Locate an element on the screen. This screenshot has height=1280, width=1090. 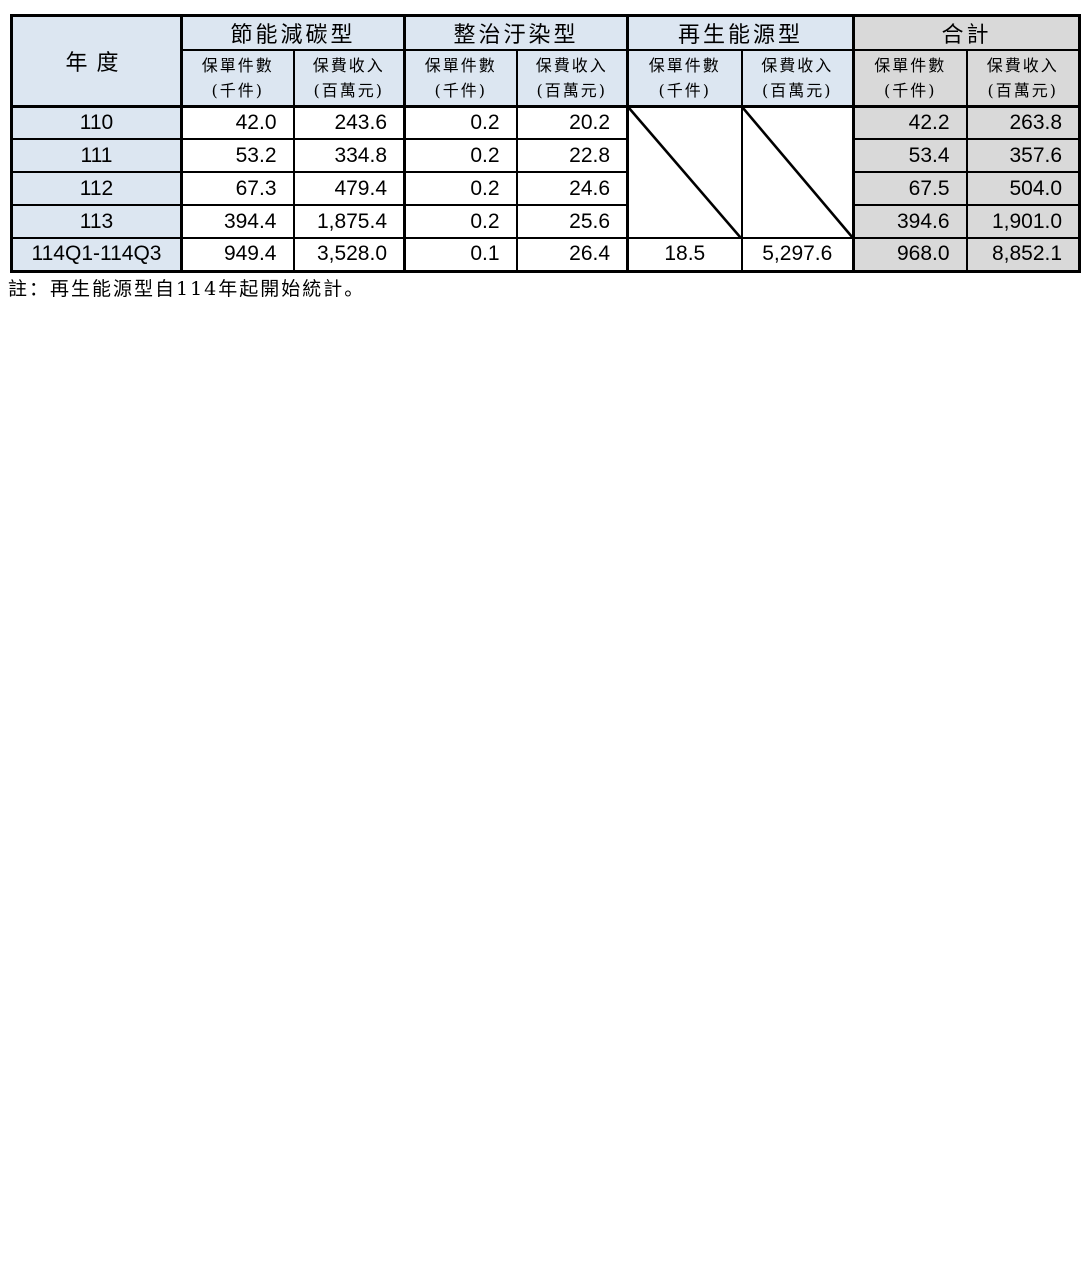
data-cell: 67.5 is located at coordinates (910, 188).